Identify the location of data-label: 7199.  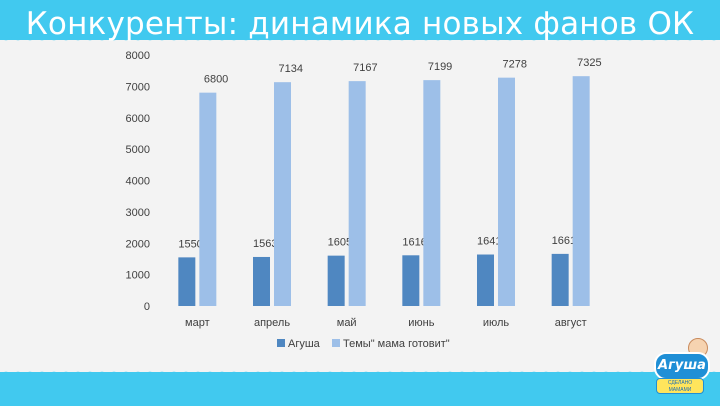
(440, 67).